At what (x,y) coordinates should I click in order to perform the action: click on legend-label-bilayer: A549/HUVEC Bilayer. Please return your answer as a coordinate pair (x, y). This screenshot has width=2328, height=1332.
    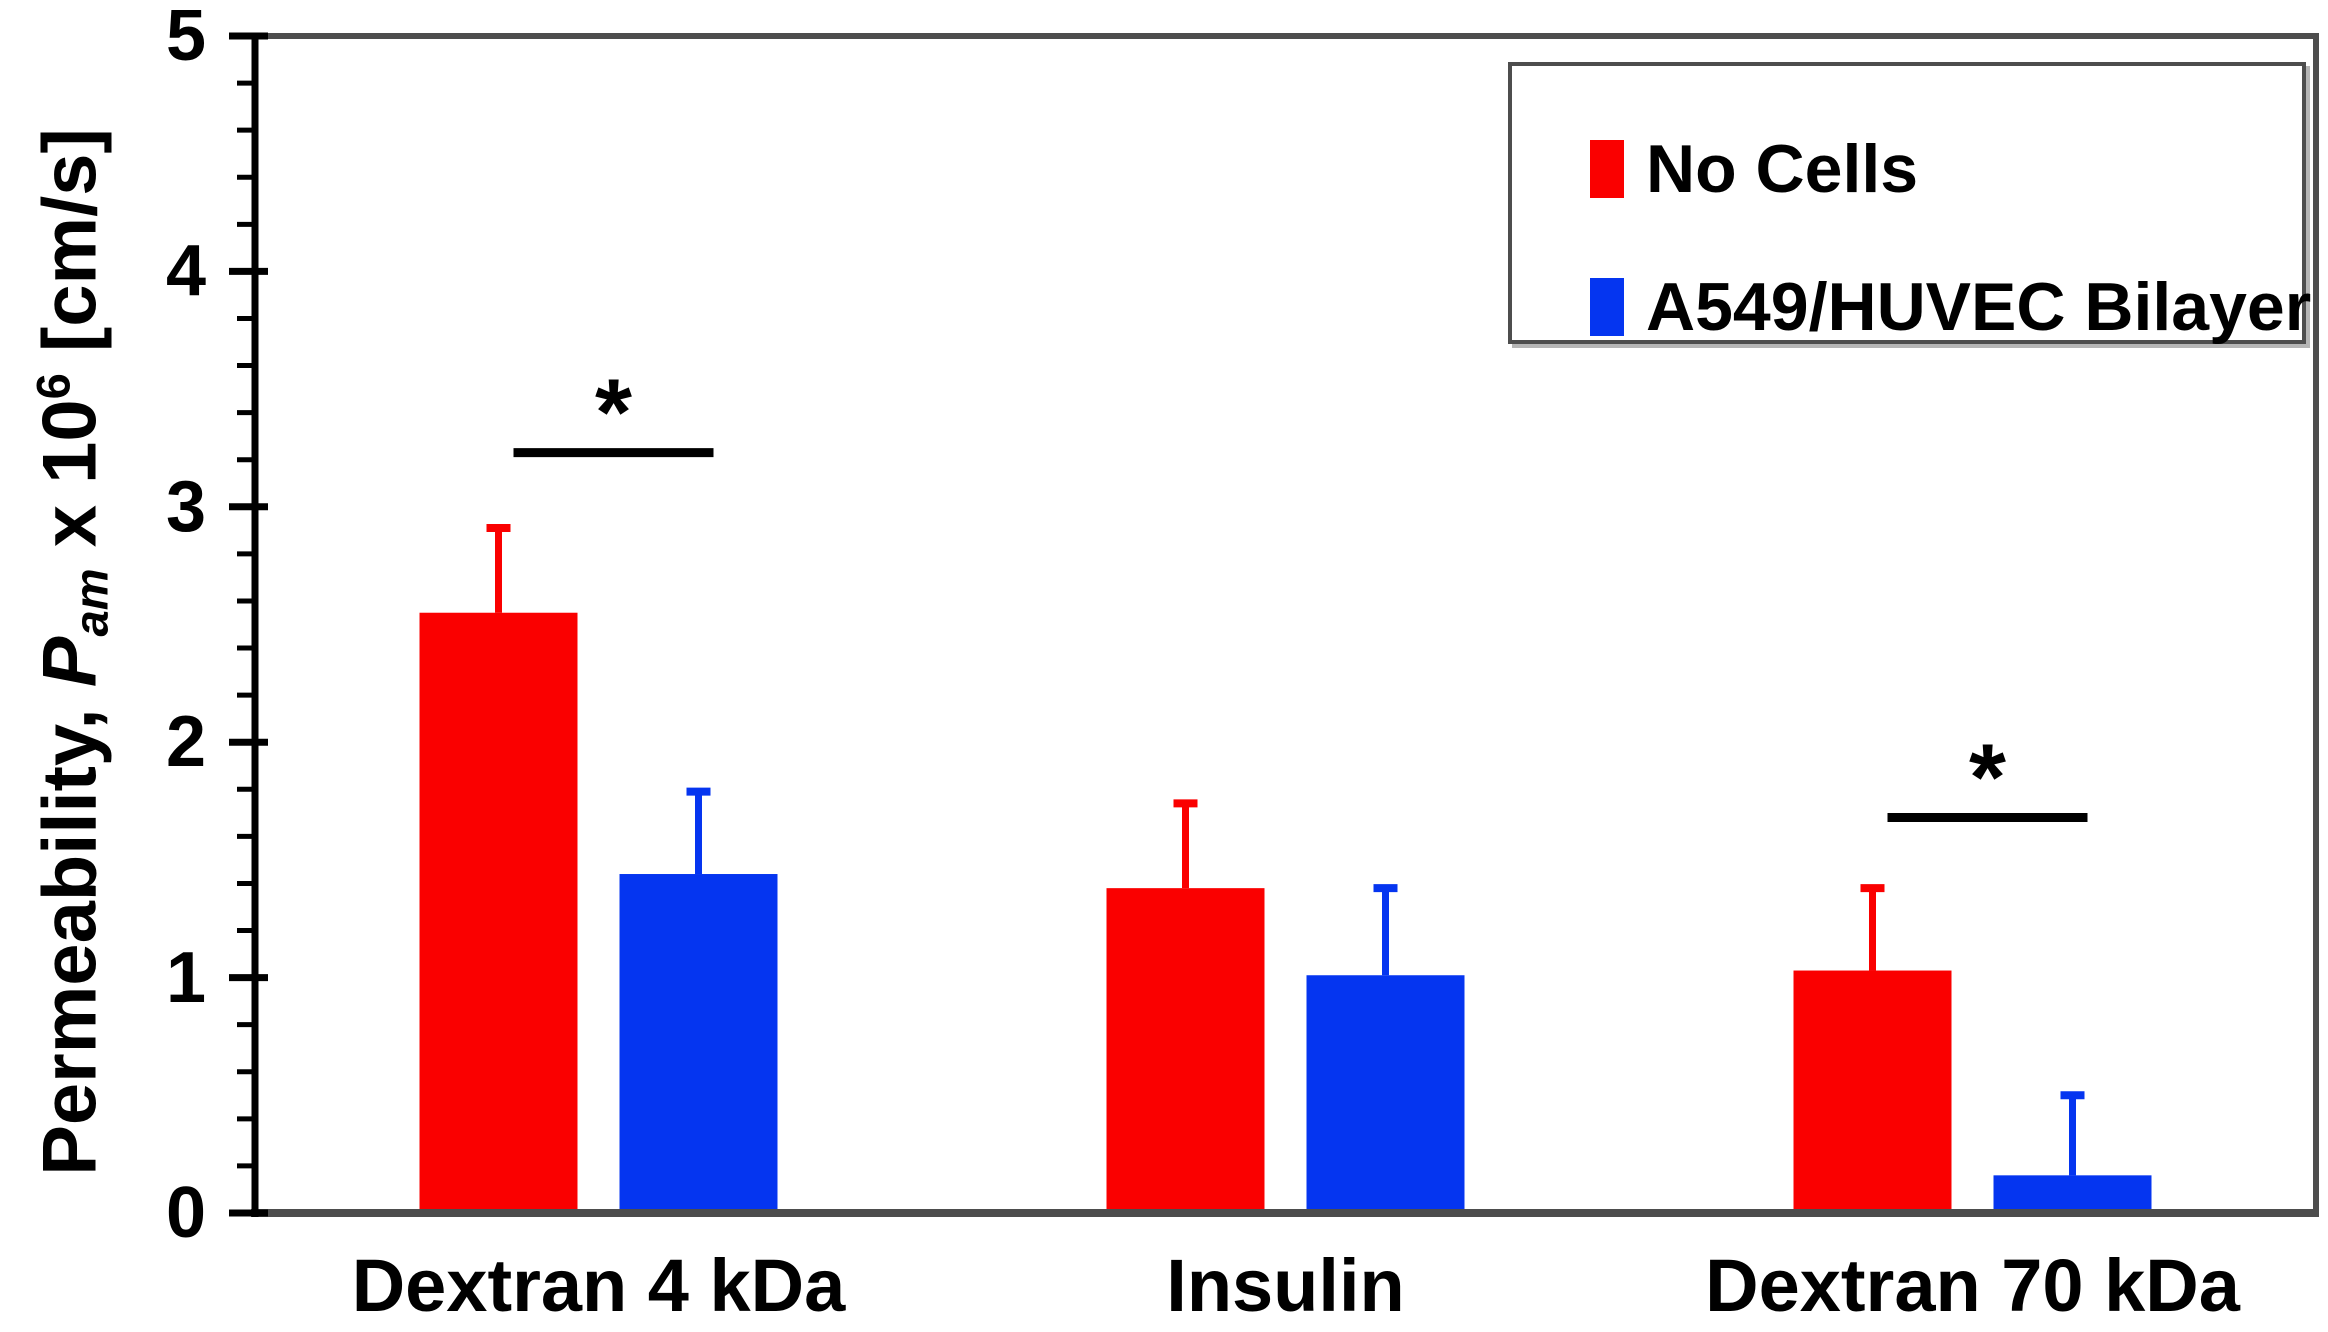
    Looking at the image, I should click on (1979, 307).